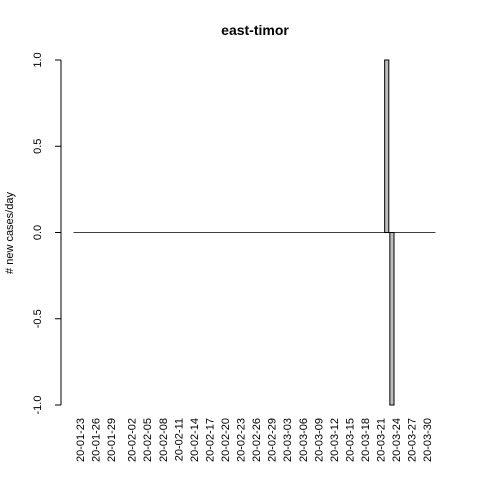 Image resolution: width=480 pixels, height=480 pixels. What do you see at coordinates (164, 440) in the screenshot?
I see `x-tick-label: 20-02-08` at bounding box center [164, 440].